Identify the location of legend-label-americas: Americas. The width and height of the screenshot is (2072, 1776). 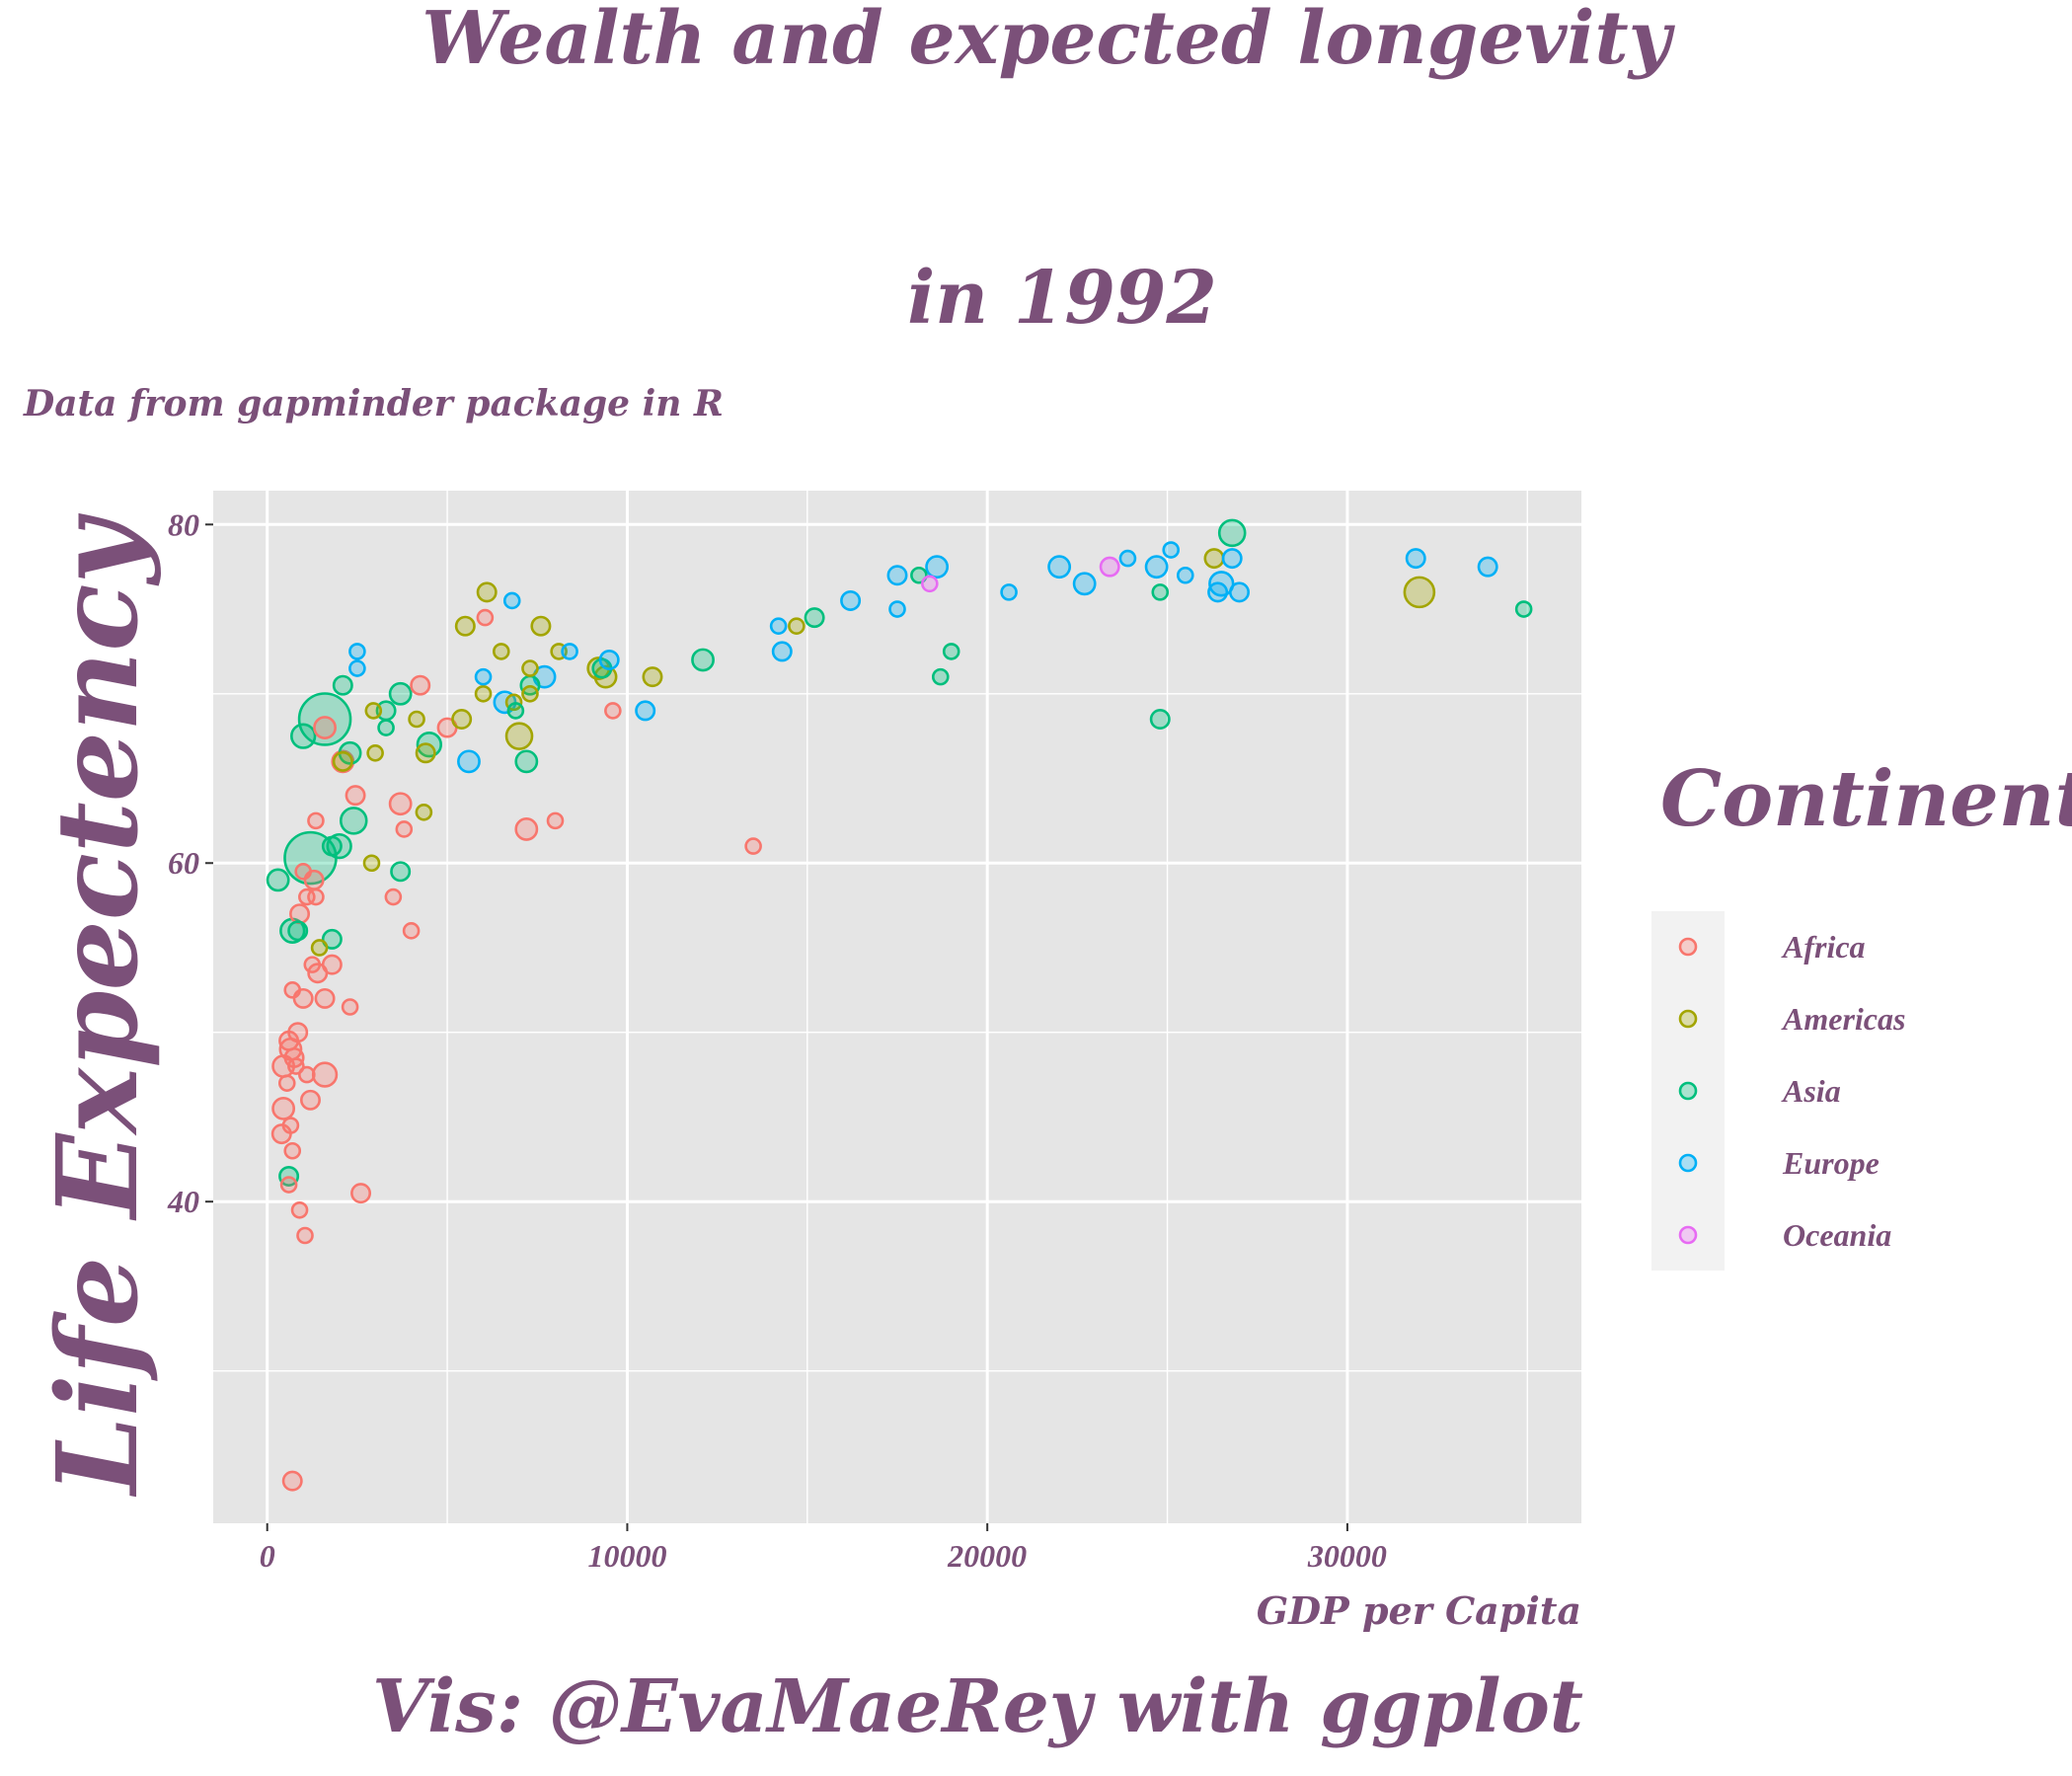
(1843, 1019).